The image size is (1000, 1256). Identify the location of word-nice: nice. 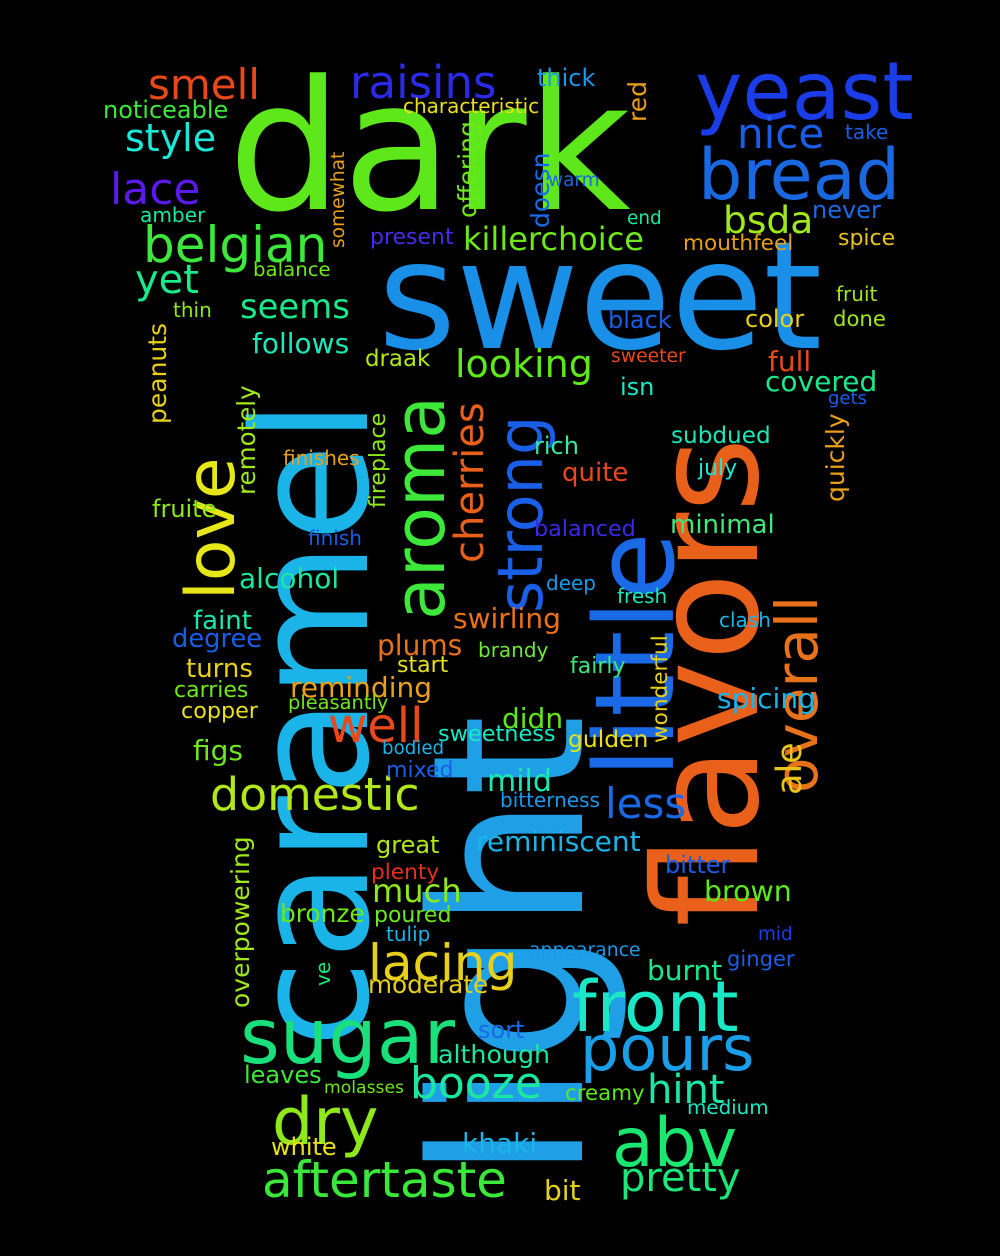
(781, 133).